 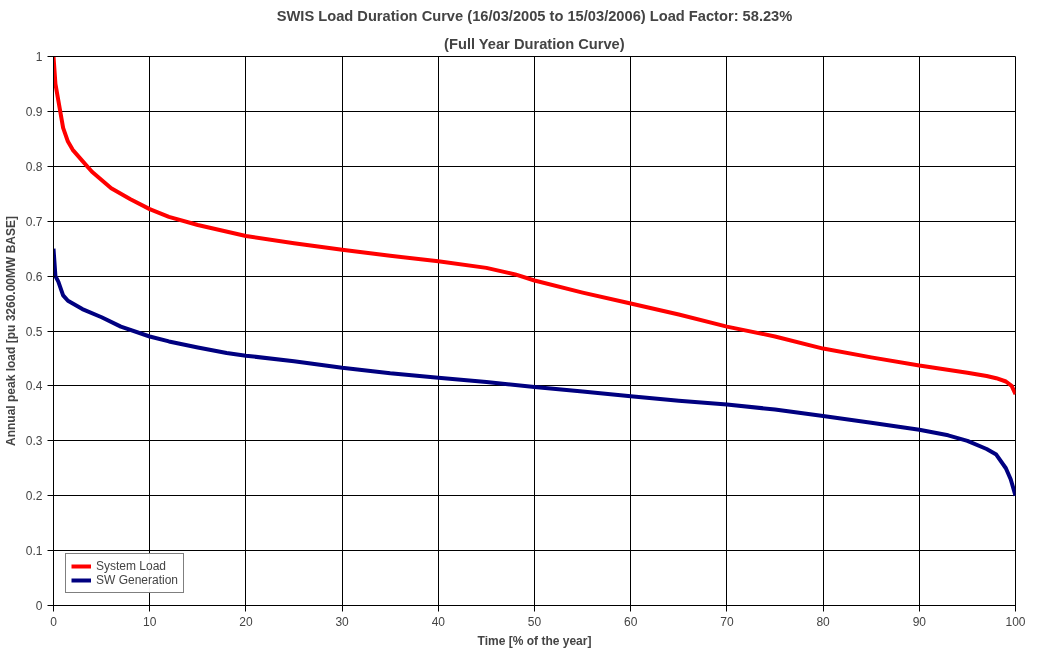 What do you see at coordinates (34, 166) in the screenshot?
I see `y-tick-label: 0.8` at bounding box center [34, 166].